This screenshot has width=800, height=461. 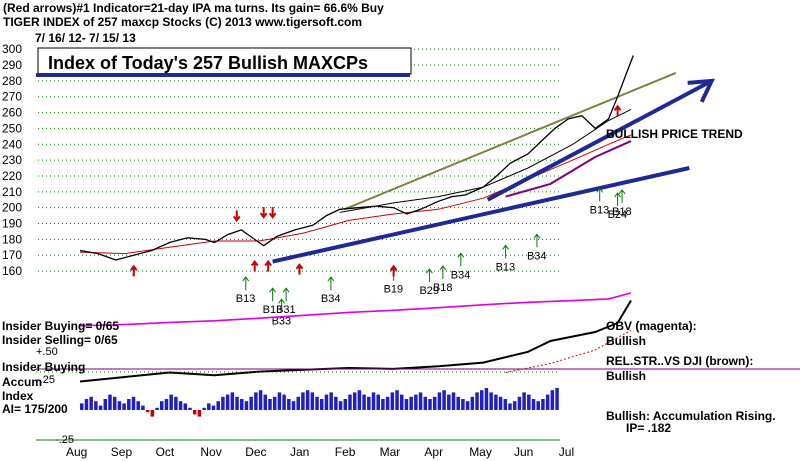 What do you see at coordinates (35, 409) in the screenshot?
I see `ai-label: AI= 175/200` at bounding box center [35, 409].